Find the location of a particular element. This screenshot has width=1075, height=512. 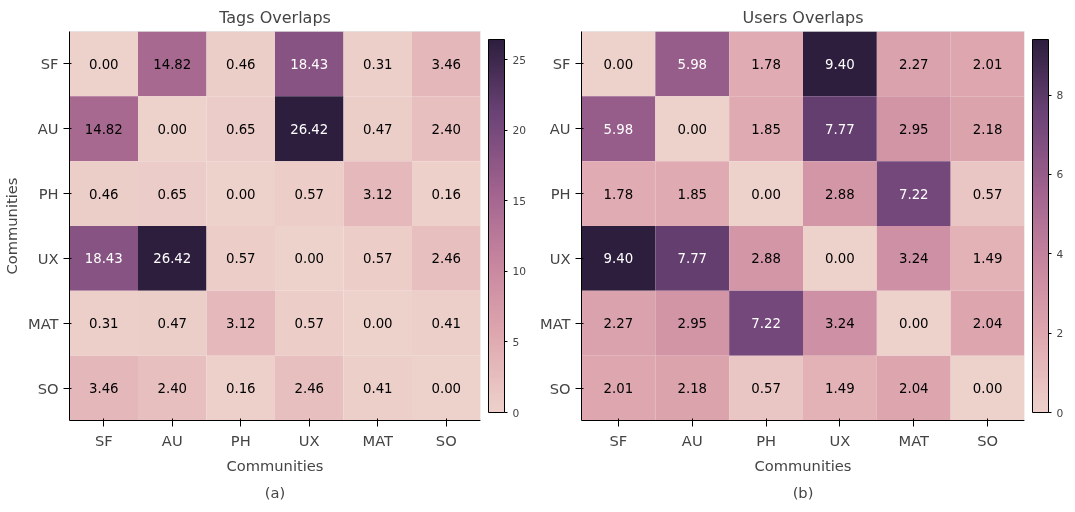

data-label: 0.31 is located at coordinates (377, 64).